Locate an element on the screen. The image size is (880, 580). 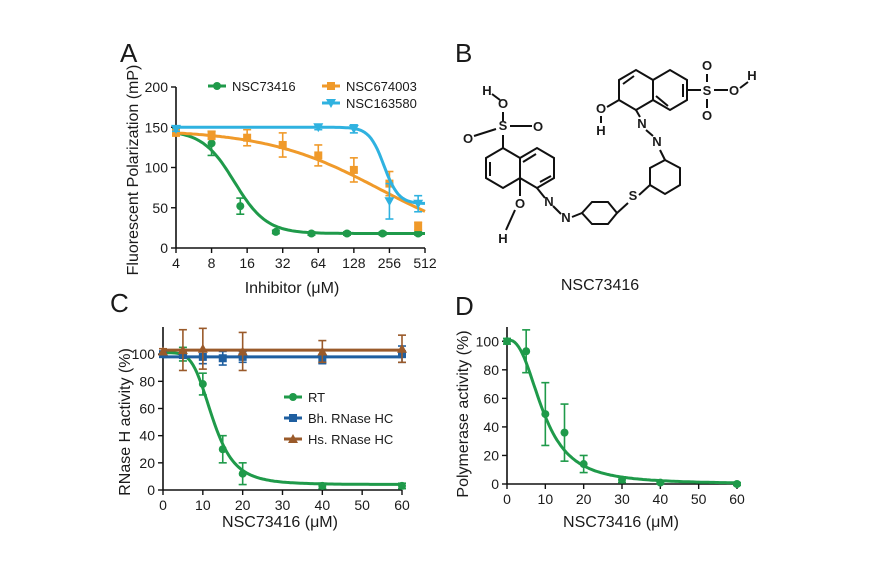
chart-c-legend: RT Bh. RNase HC Hs. RNase HC is located at coordinates (338, 418).